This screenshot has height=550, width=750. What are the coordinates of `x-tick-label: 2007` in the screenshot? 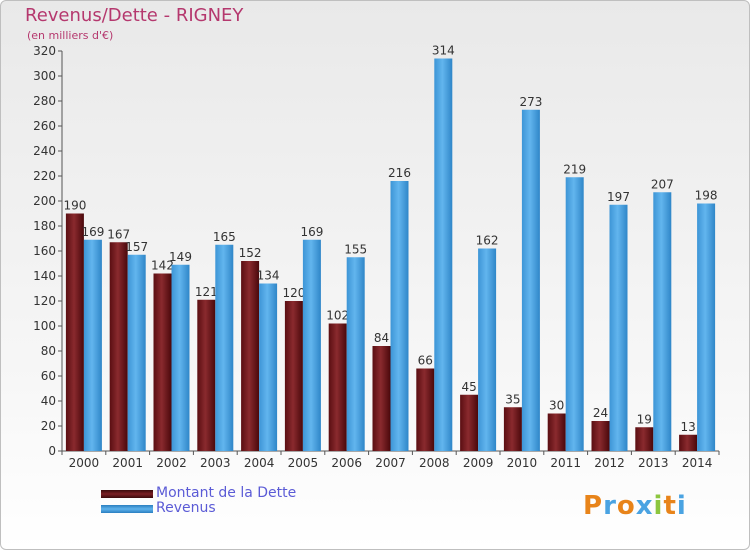 It's located at (390, 463).